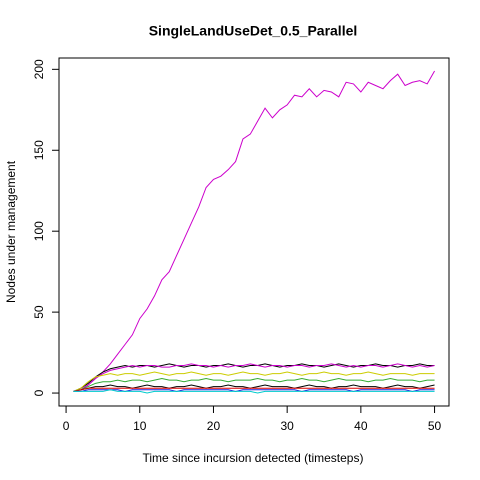  I want to click on y-axis-label: Nodes under management, so click(11, 231).